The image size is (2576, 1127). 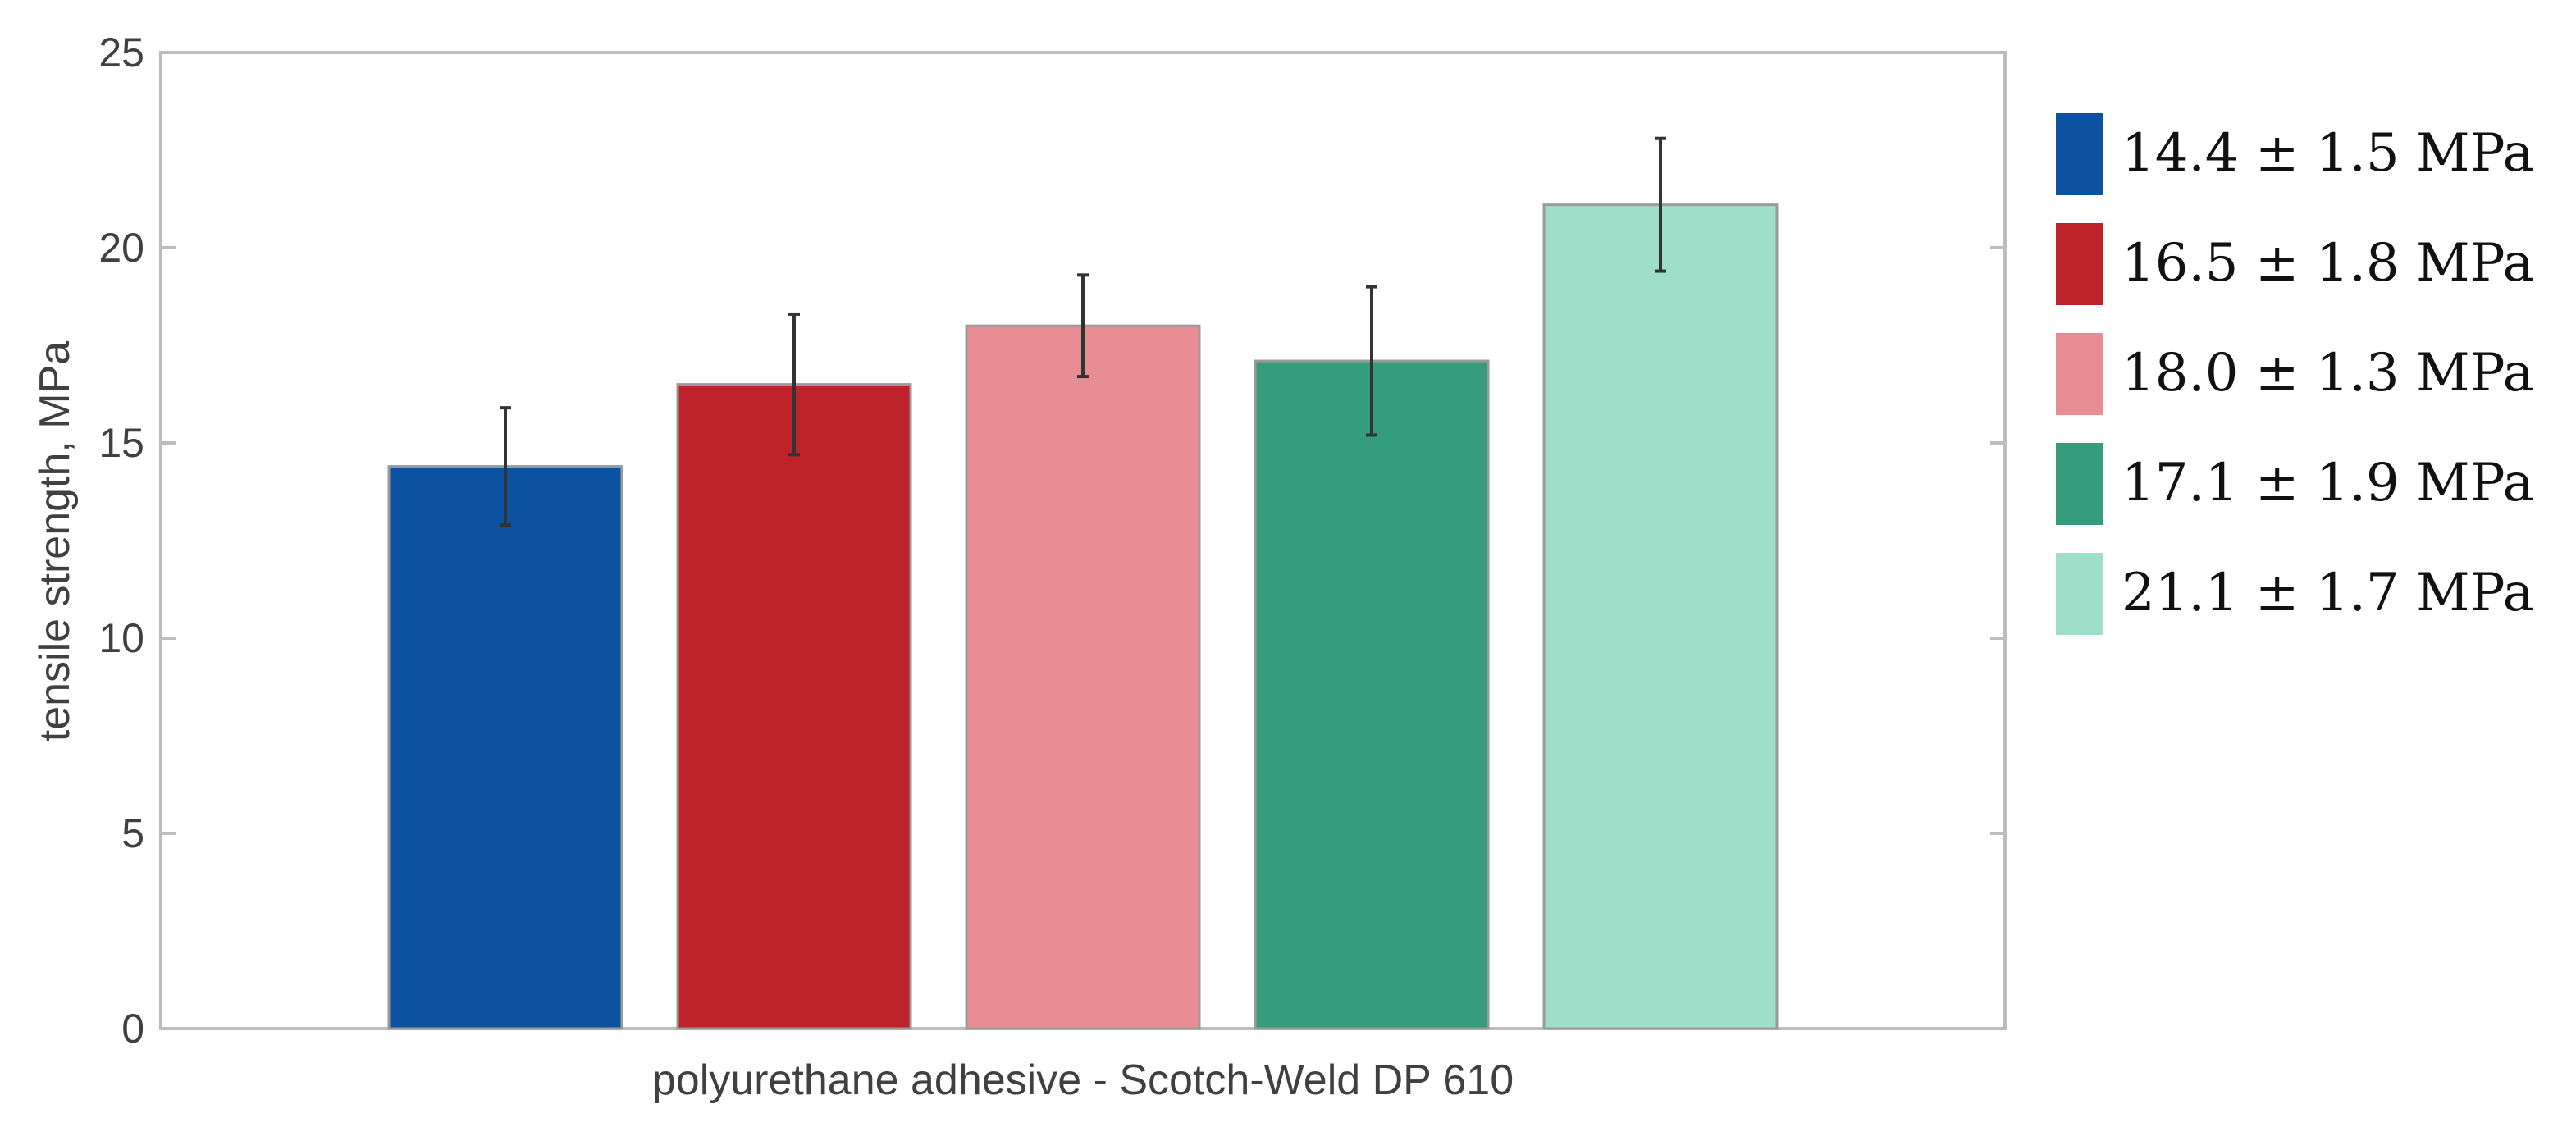 What do you see at coordinates (2328, 483) in the screenshot?
I see `legend-label: 17.1 ± 1.9 MPa` at bounding box center [2328, 483].